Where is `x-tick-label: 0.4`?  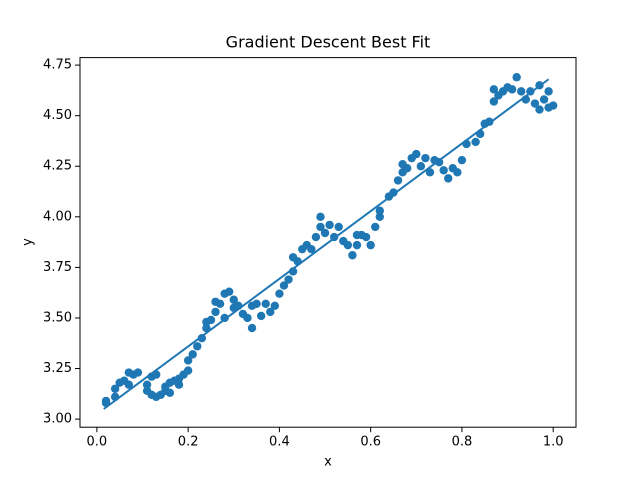 x-tick-label: 0.4 is located at coordinates (279, 442).